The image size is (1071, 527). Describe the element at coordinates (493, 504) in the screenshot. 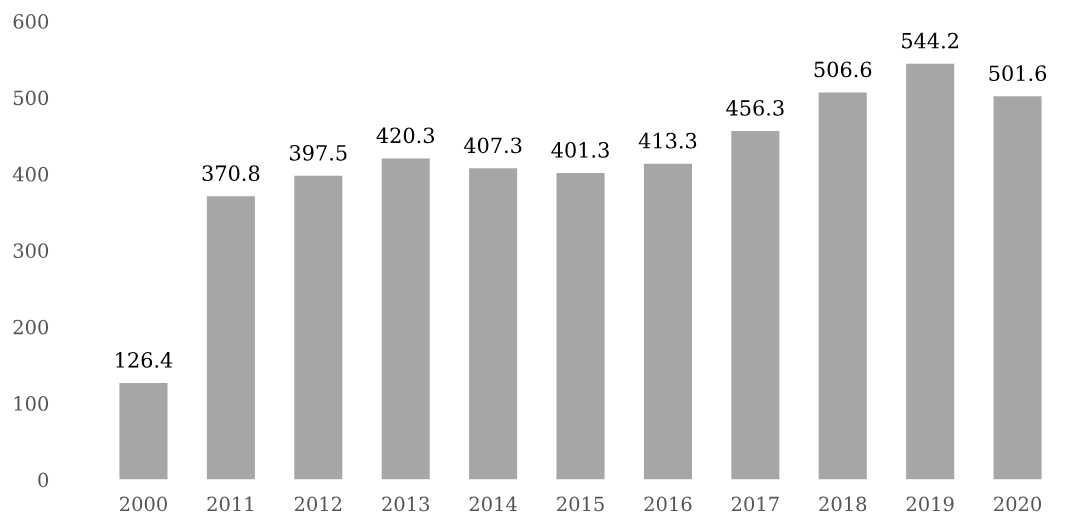

I see `x-tick-label: 2014` at that location.